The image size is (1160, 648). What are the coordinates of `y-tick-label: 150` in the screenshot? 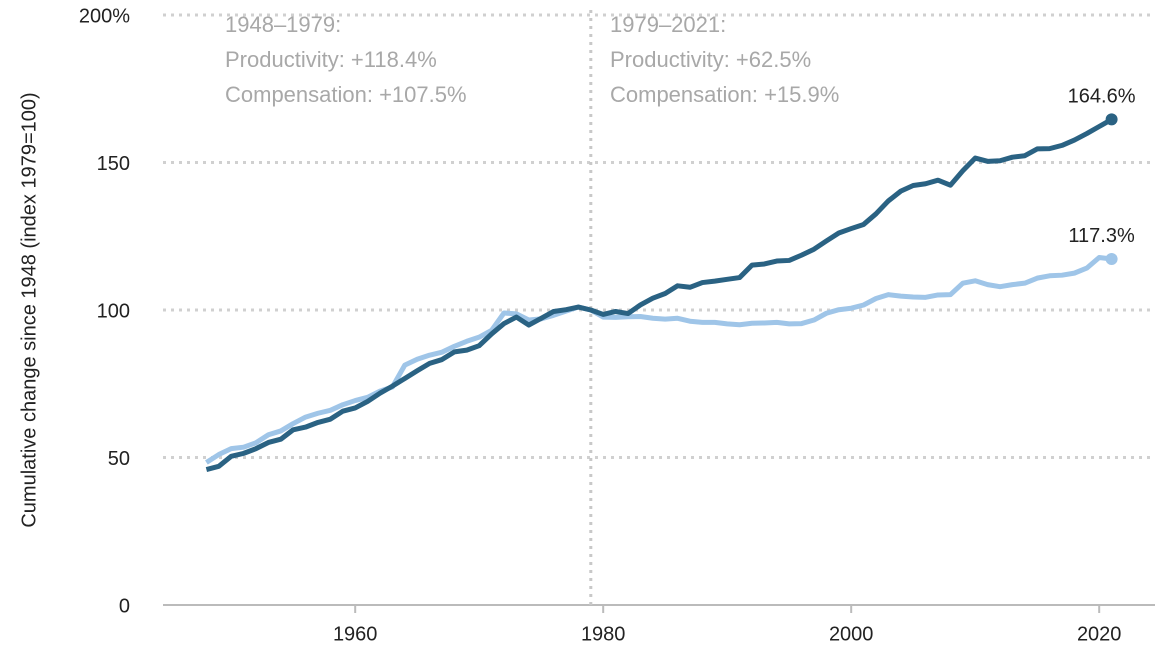 It's located at (113, 164).